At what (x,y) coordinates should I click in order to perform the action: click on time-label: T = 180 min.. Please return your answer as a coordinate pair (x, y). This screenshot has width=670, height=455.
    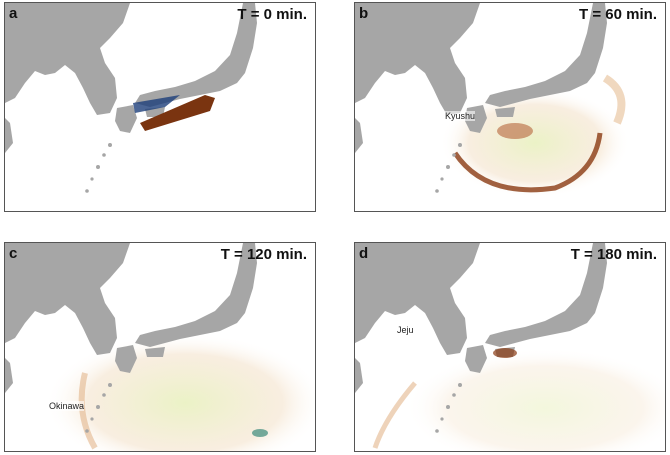
    Looking at the image, I should click on (613, 254).